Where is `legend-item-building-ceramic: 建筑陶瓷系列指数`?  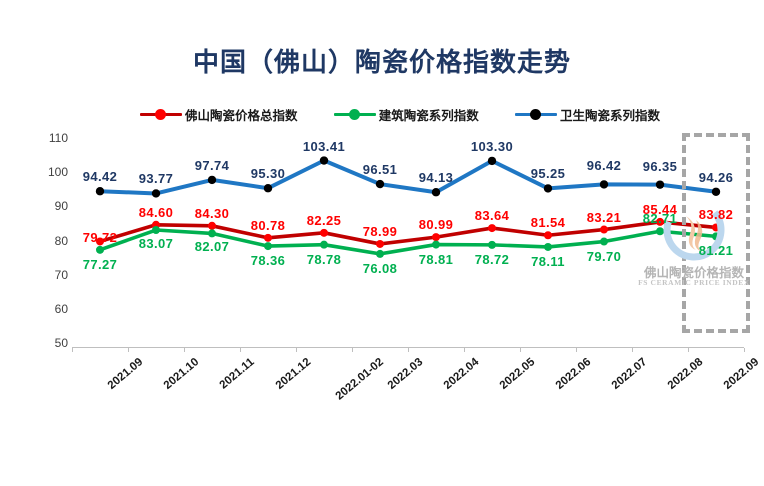
legend-item-building-ceramic: 建筑陶瓷系列指数 is located at coordinates (406, 114).